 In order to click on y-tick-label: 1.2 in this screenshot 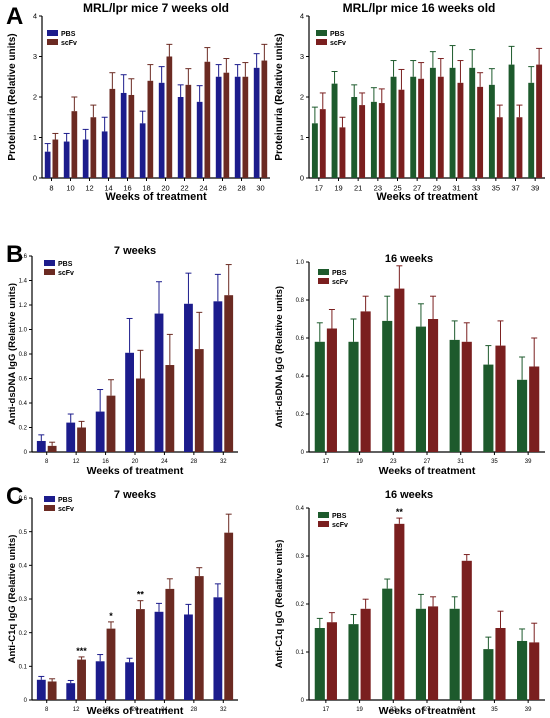, I will do `click(23, 306)`.